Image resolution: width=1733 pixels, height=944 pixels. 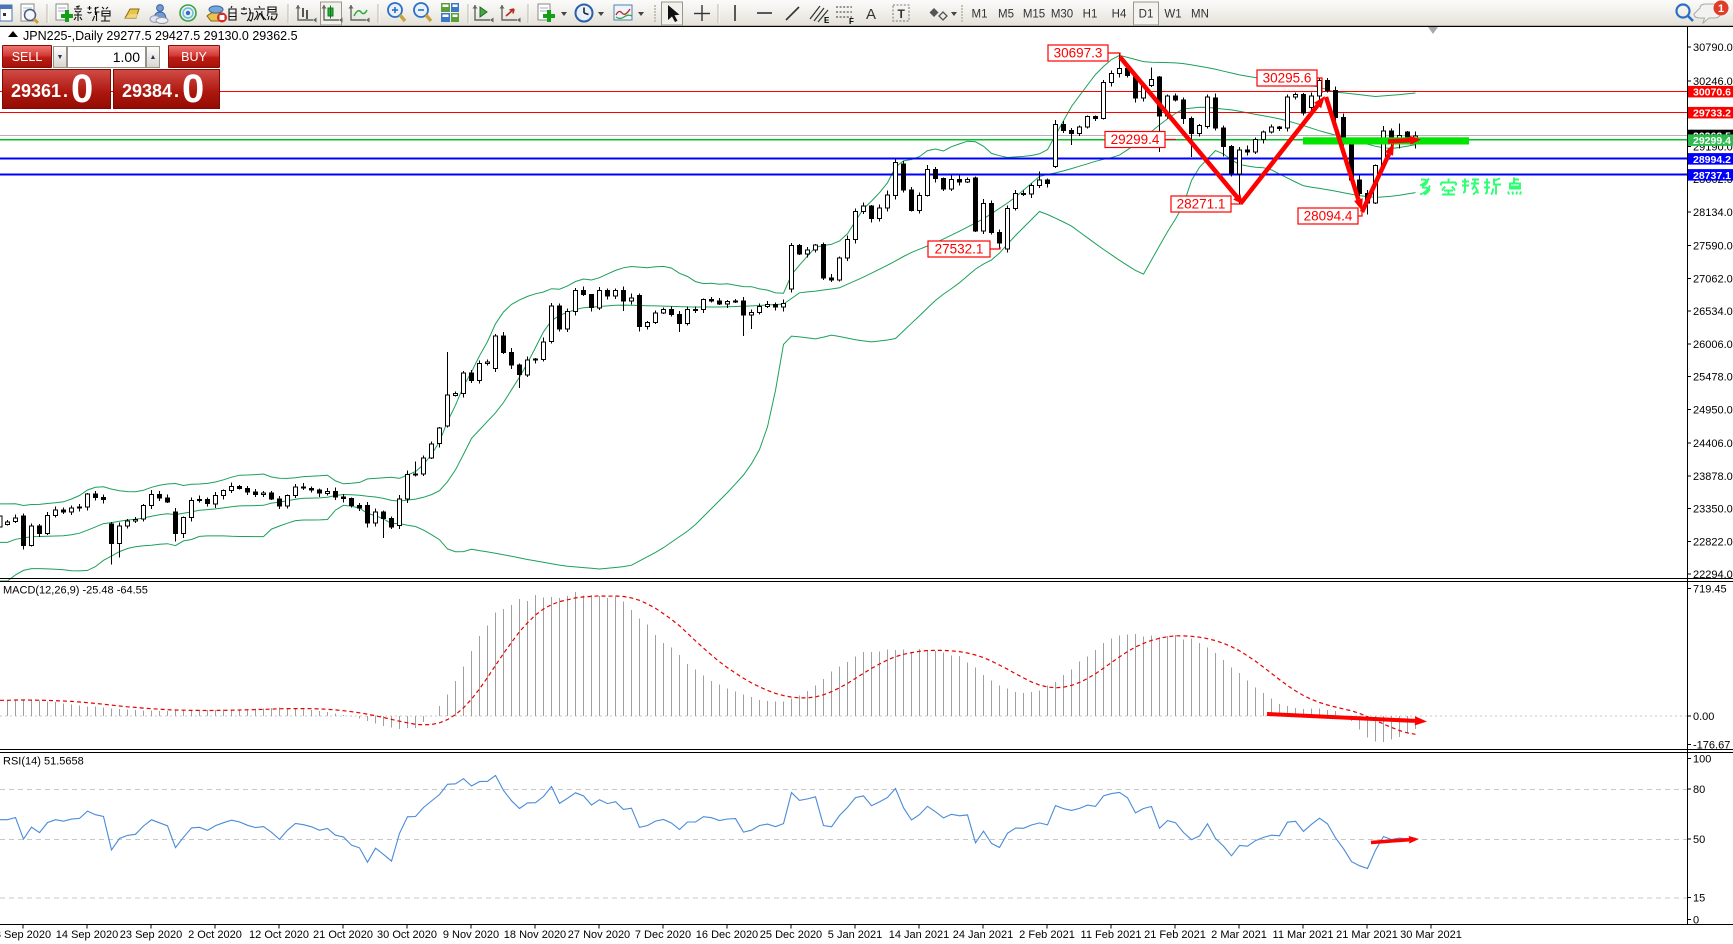 I want to click on svg-text: 30697.3, so click(x=1078, y=53).